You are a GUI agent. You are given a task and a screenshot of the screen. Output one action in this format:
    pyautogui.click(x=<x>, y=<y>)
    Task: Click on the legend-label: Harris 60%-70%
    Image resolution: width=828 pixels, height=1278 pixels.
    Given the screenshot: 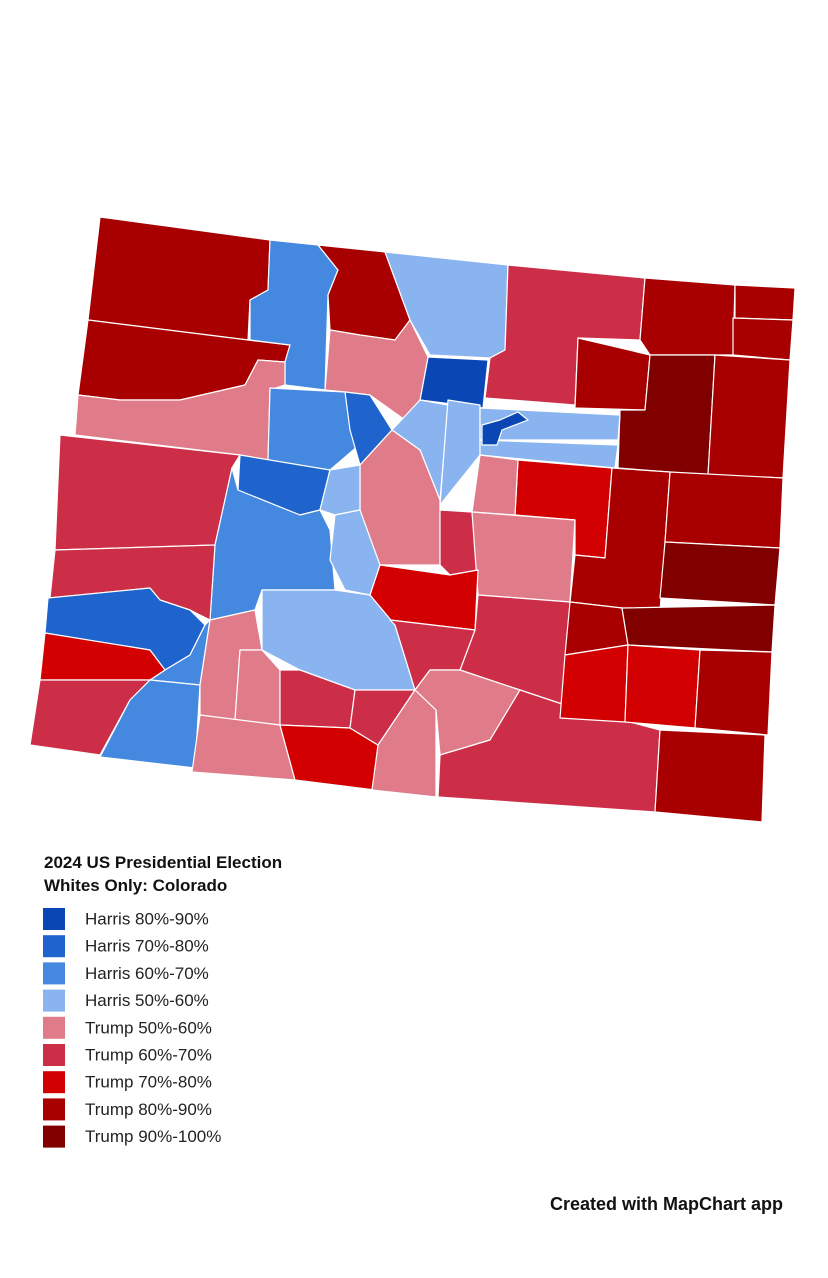 What is the action you would take?
    pyautogui.click(x=147, y=973)
    